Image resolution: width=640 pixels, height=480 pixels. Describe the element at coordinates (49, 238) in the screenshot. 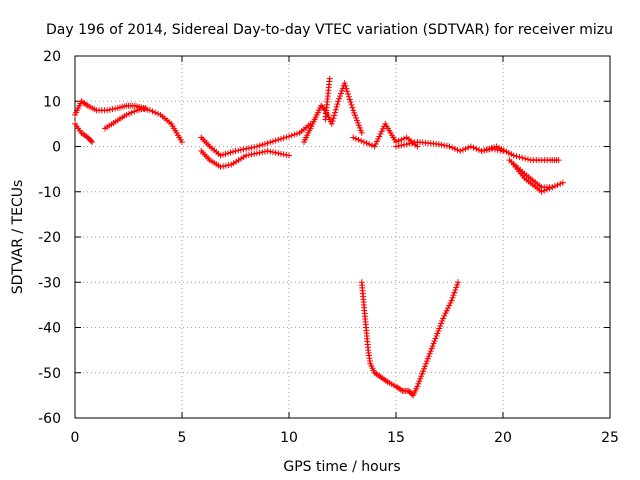

I see `y-tick-label: -20` at that location.